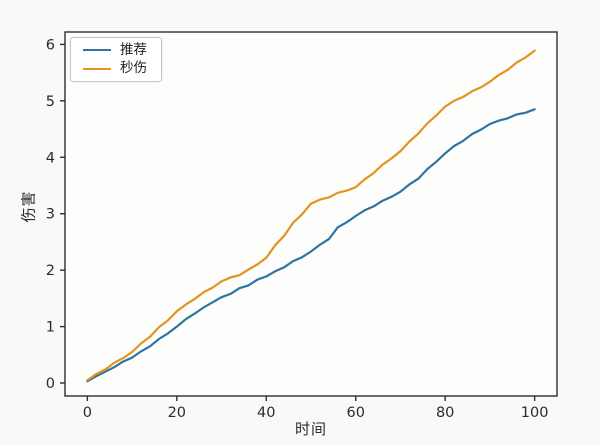 Image resolution: width=600 pixels, height=445 pixels. Describe the element at coordinates (356, 413) in the screenshot. I see `x-tick-label: 60` at that location.